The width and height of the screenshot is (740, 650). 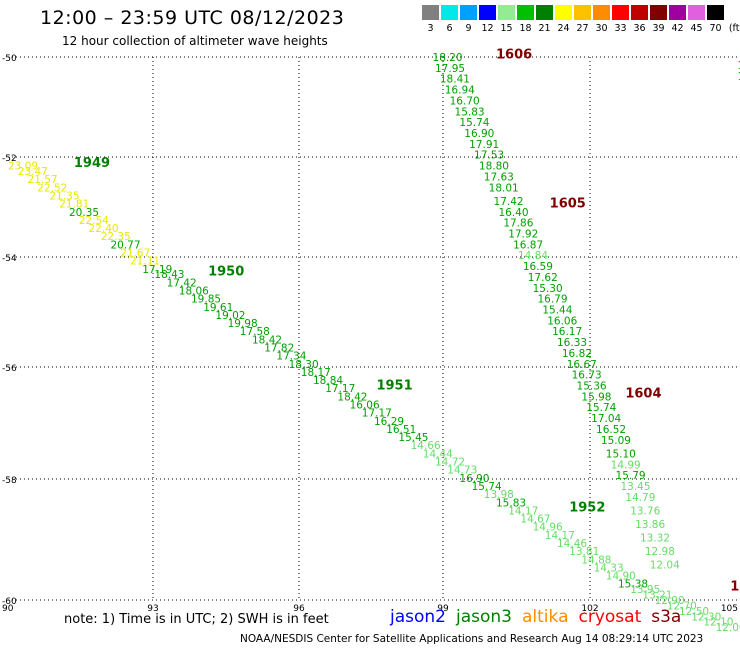 What do you see at coordinates (552, 300) in the screenshot?
I see `data-point-label: 16.79` at bounding box center [552, 300].